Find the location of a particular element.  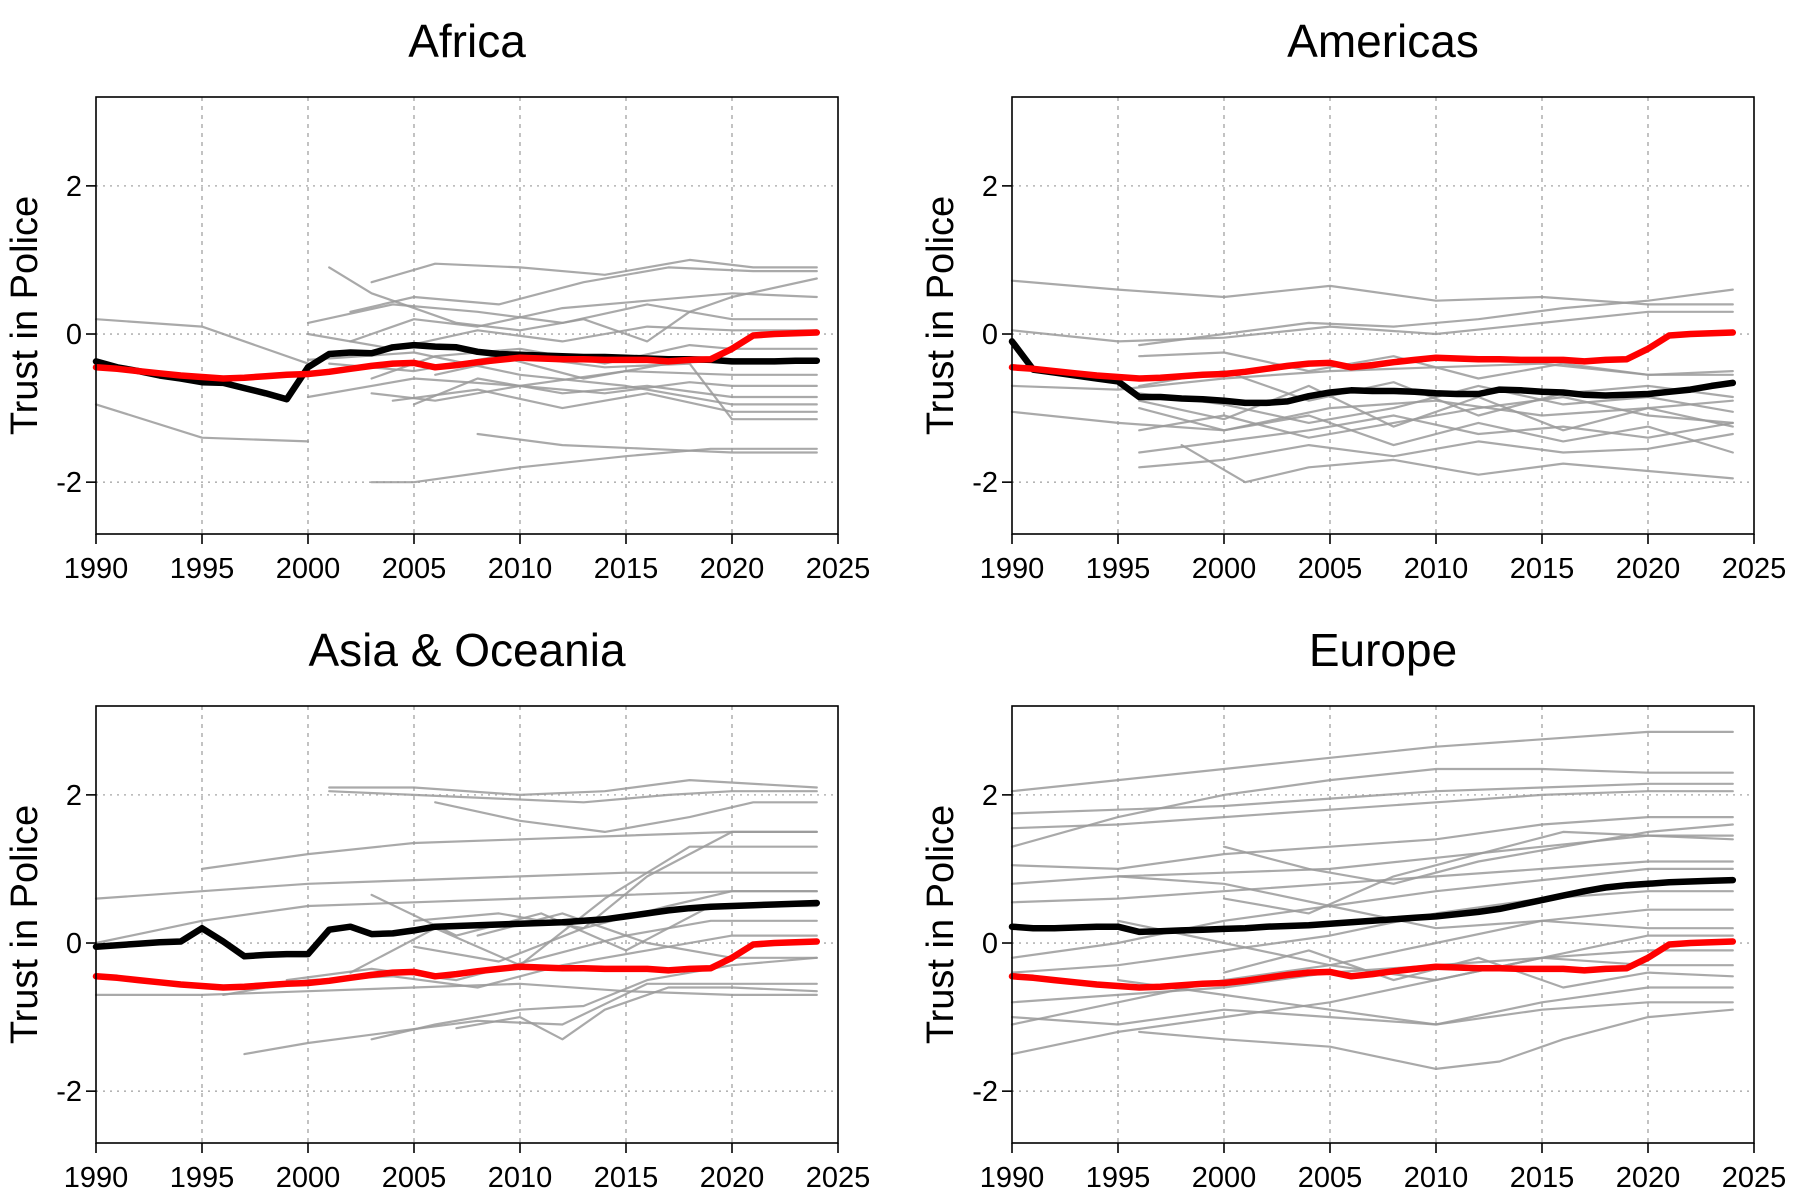

chart-title: Asia & Oceania is located at coordinates (466, 650).